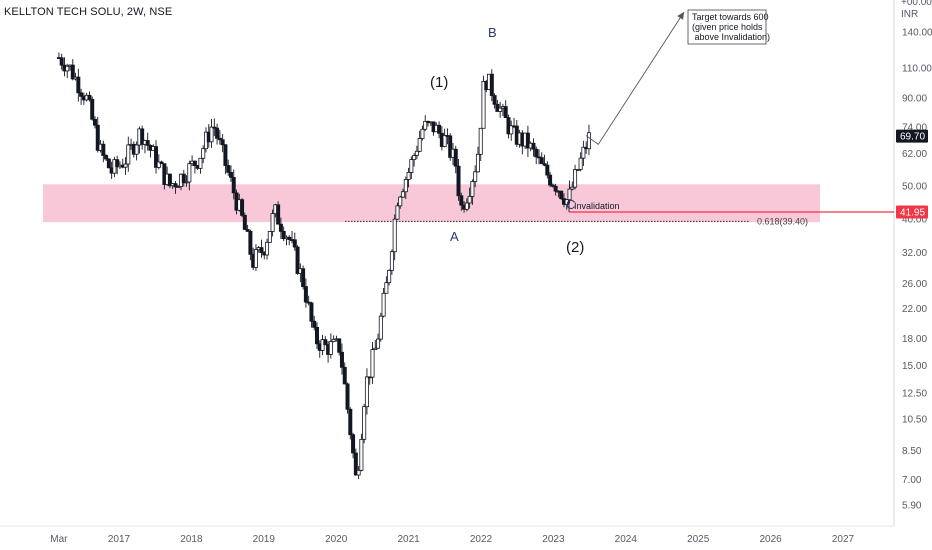 This screenshot has height=550, width=932. I want to click on wave-2-label: (2), so click(575, 247).